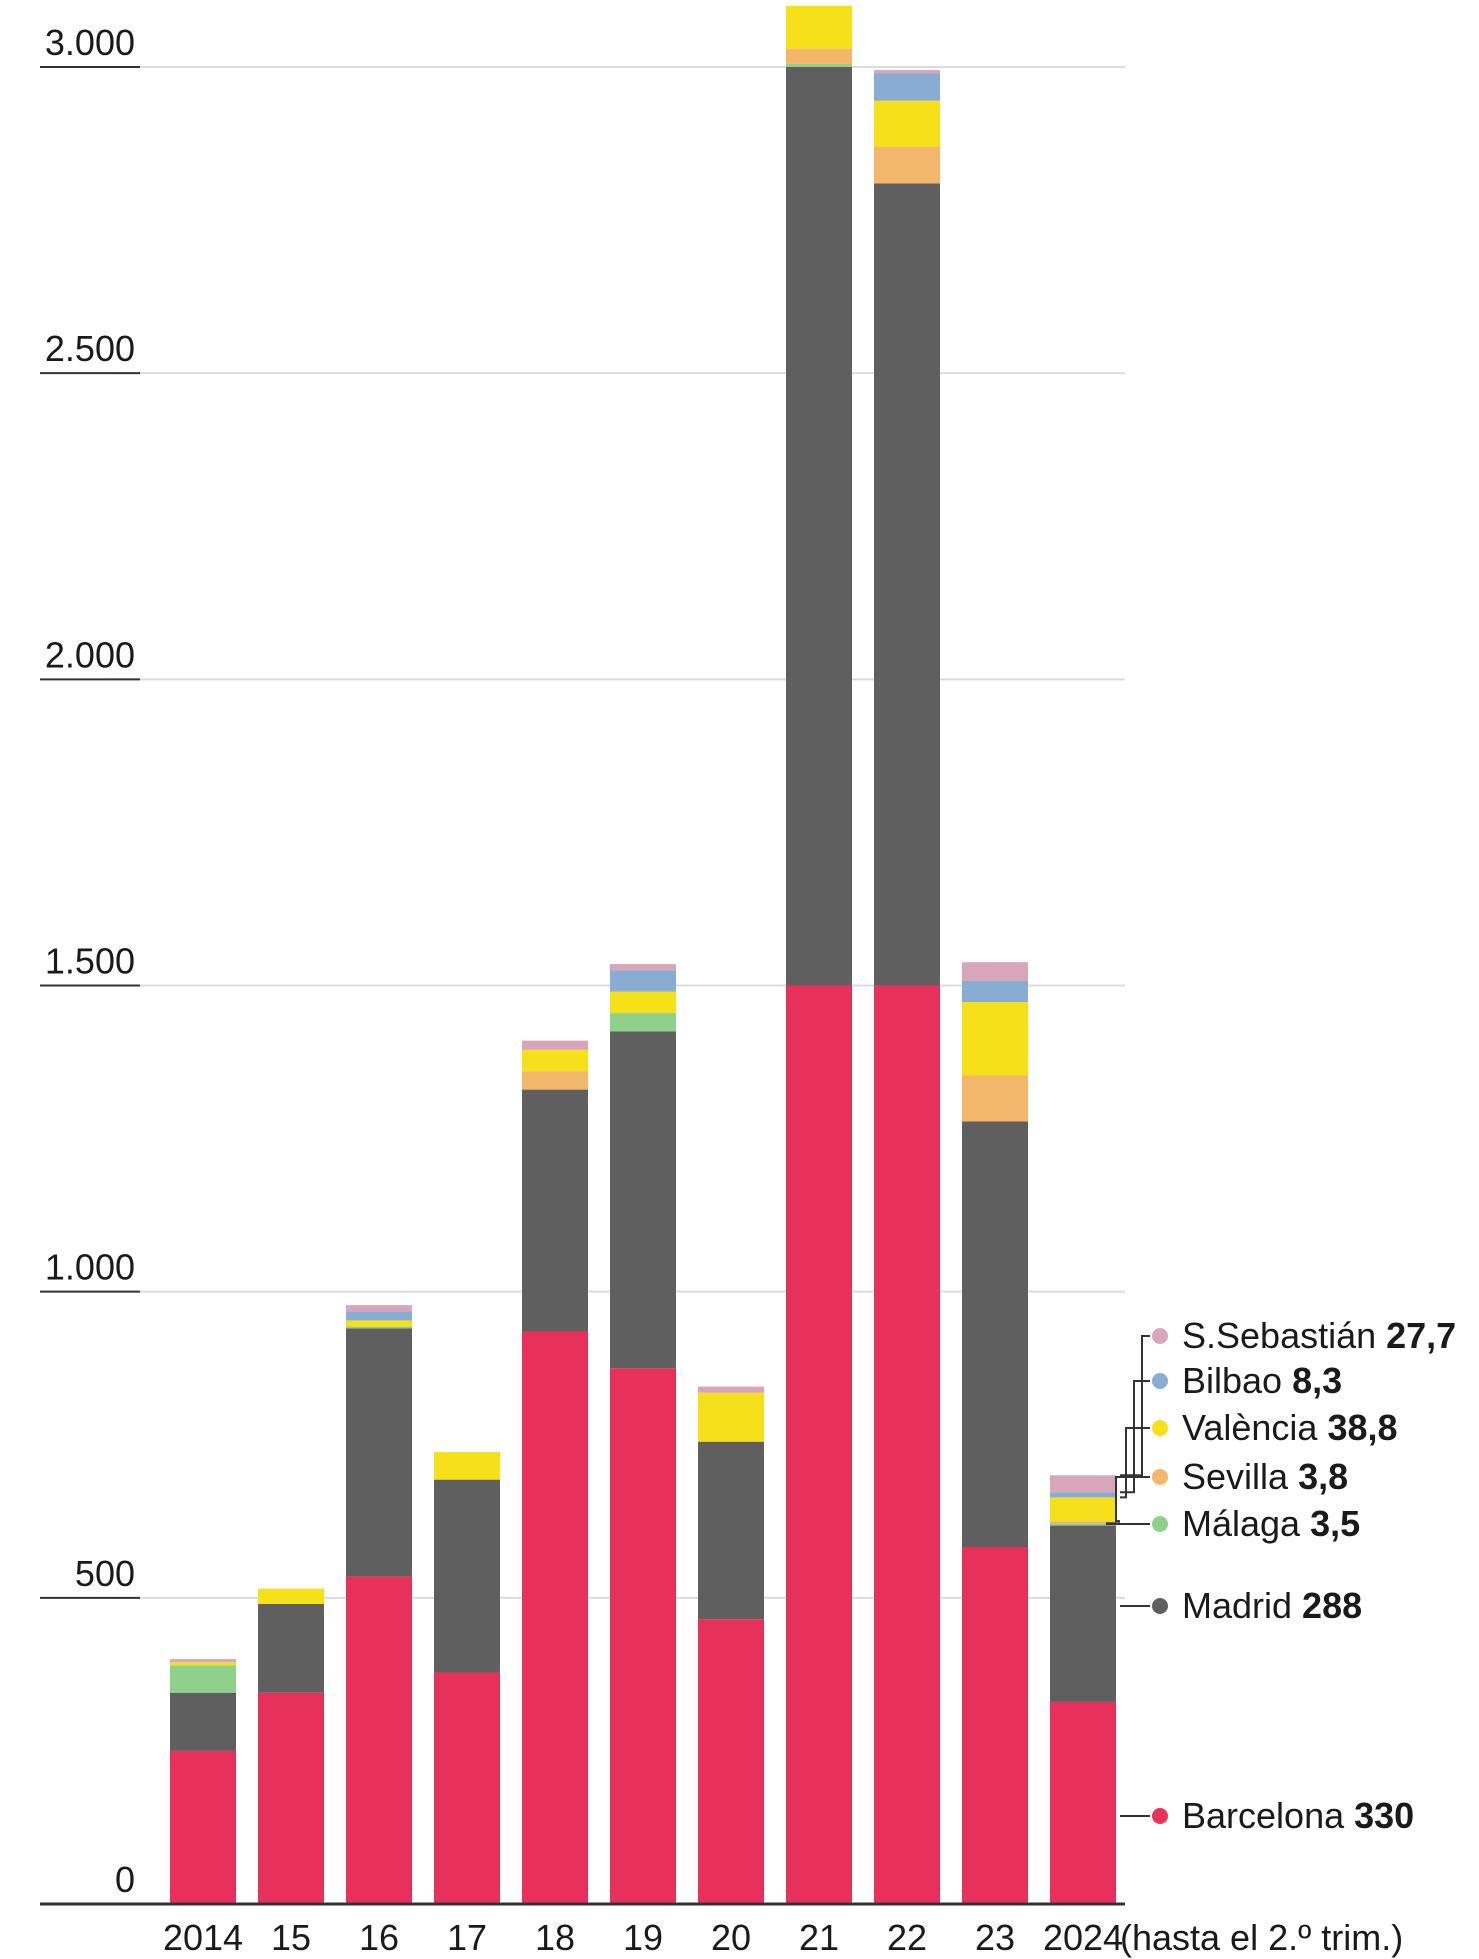 The image size is (1479, 1959). I want to click on legend-series-value: 330, so click(1384, 1815).